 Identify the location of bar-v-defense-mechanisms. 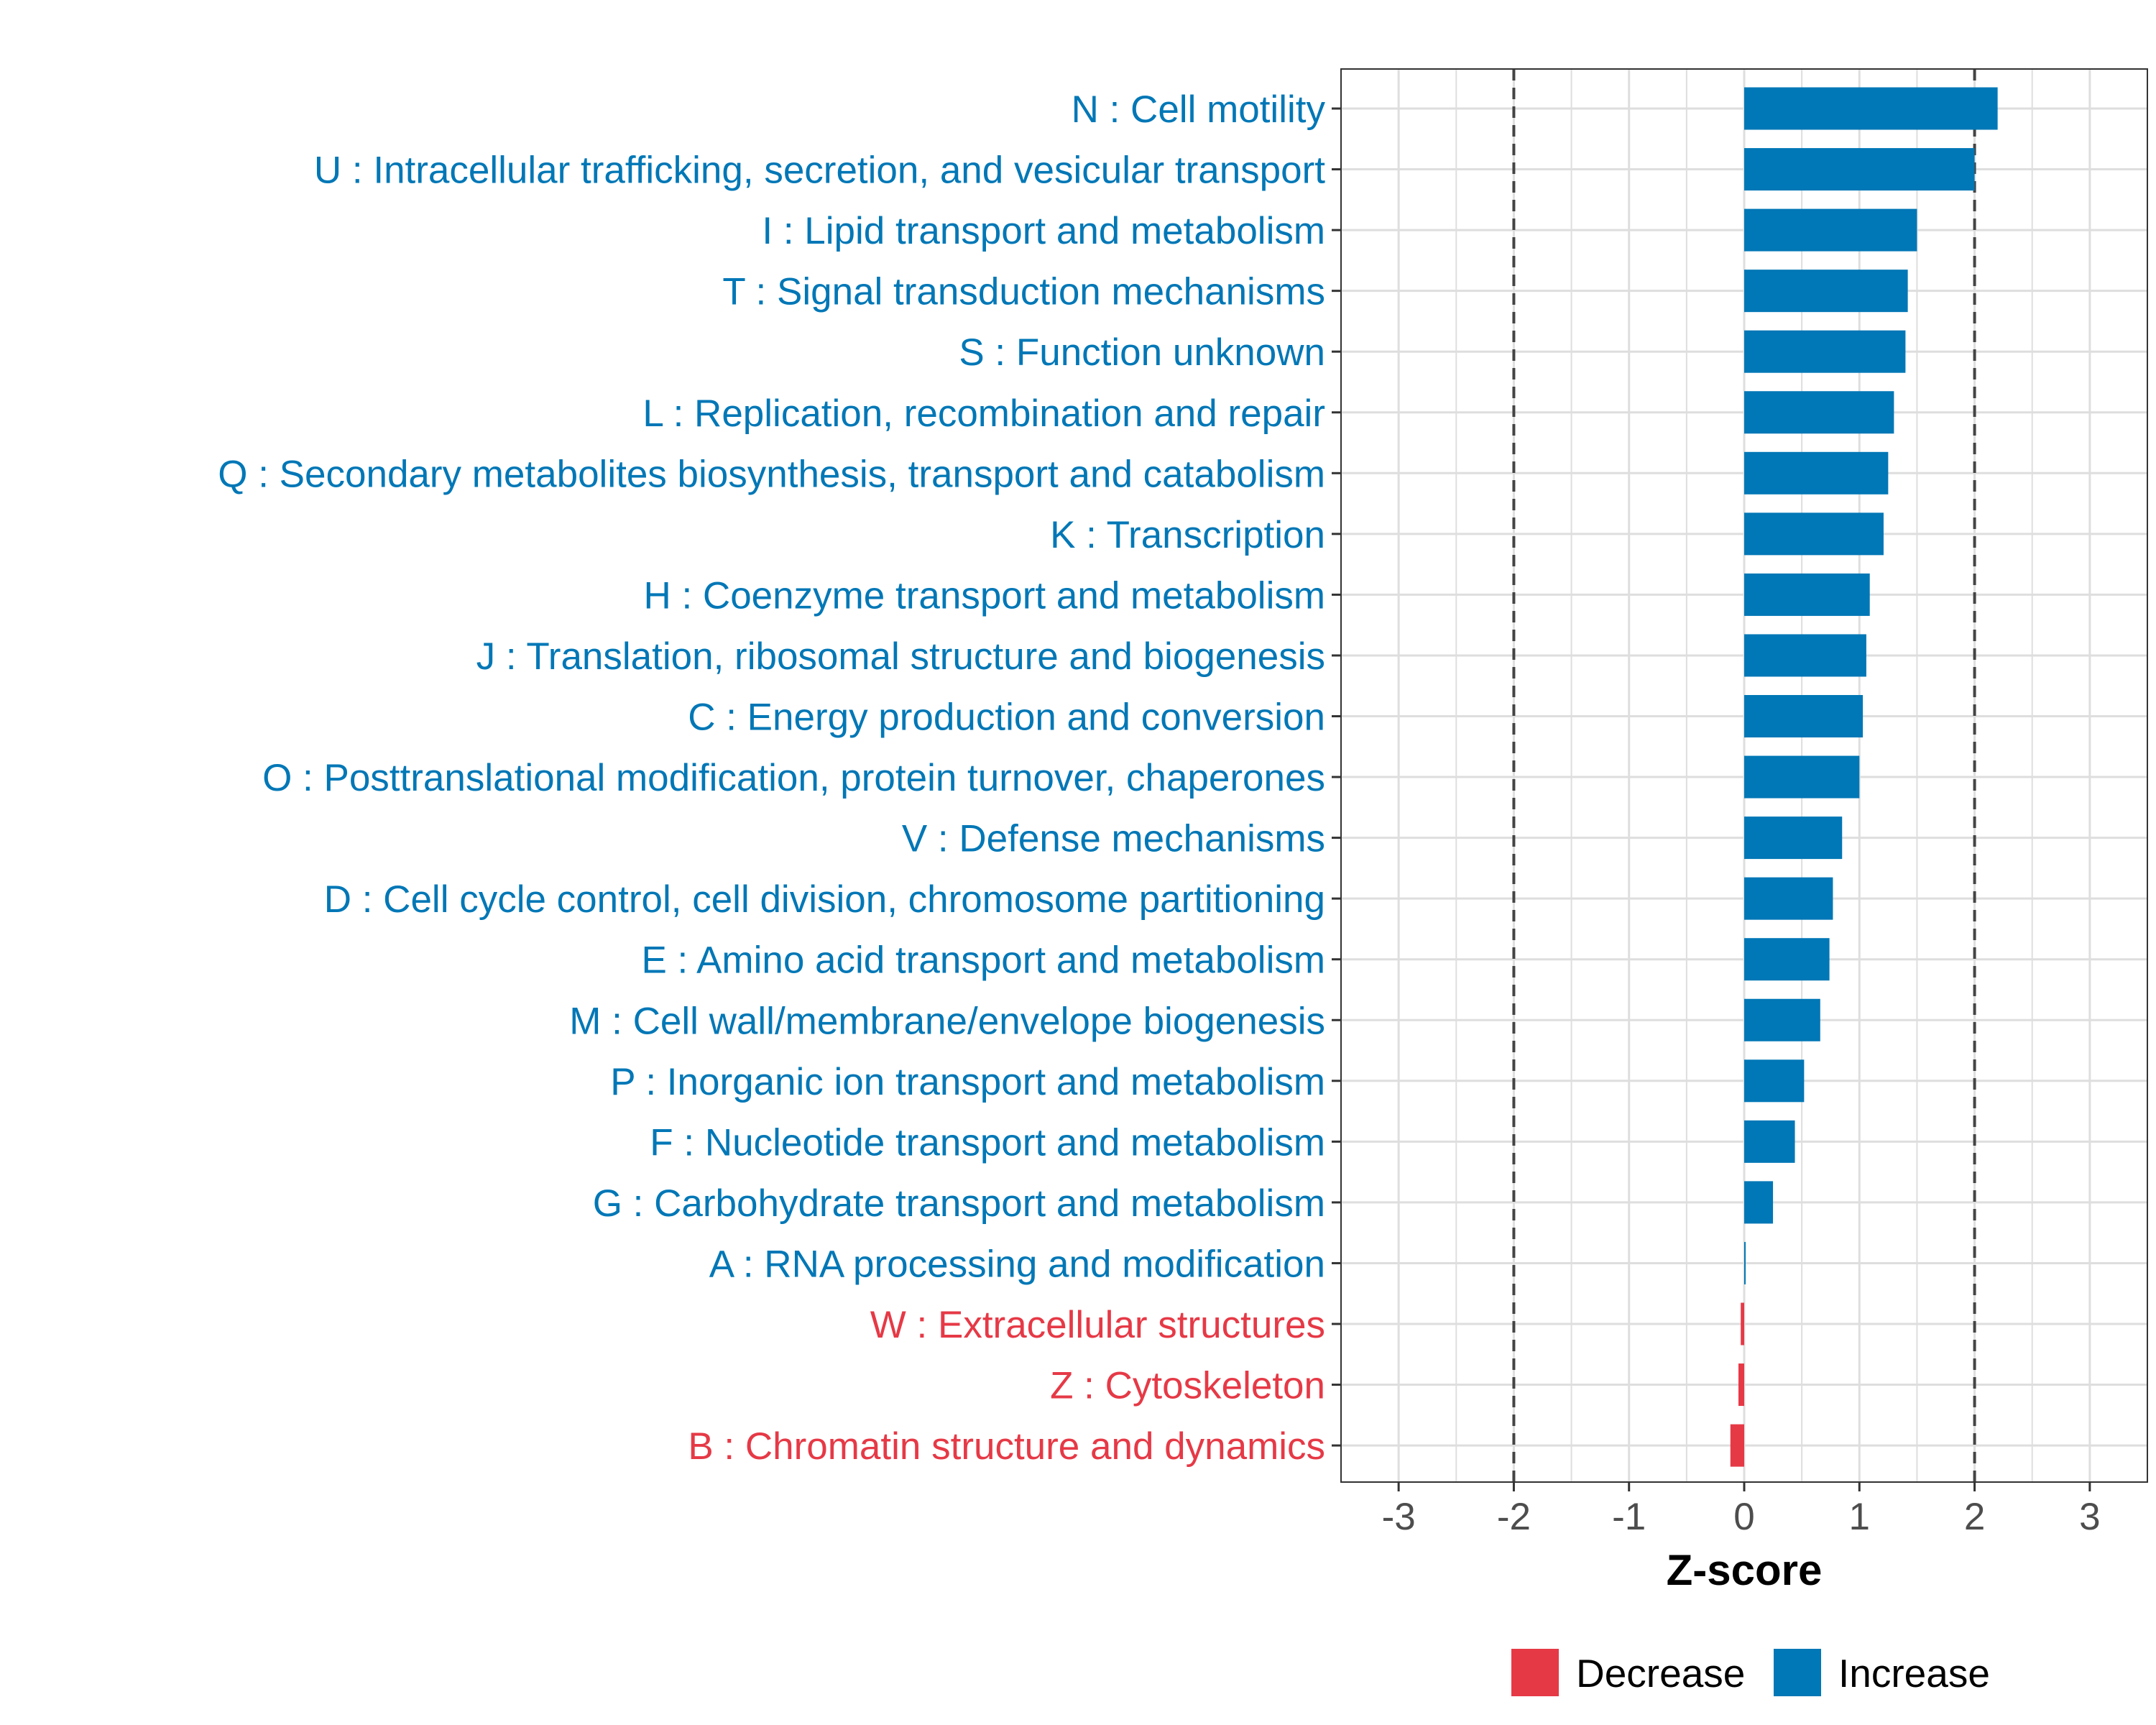
(1793, 838).